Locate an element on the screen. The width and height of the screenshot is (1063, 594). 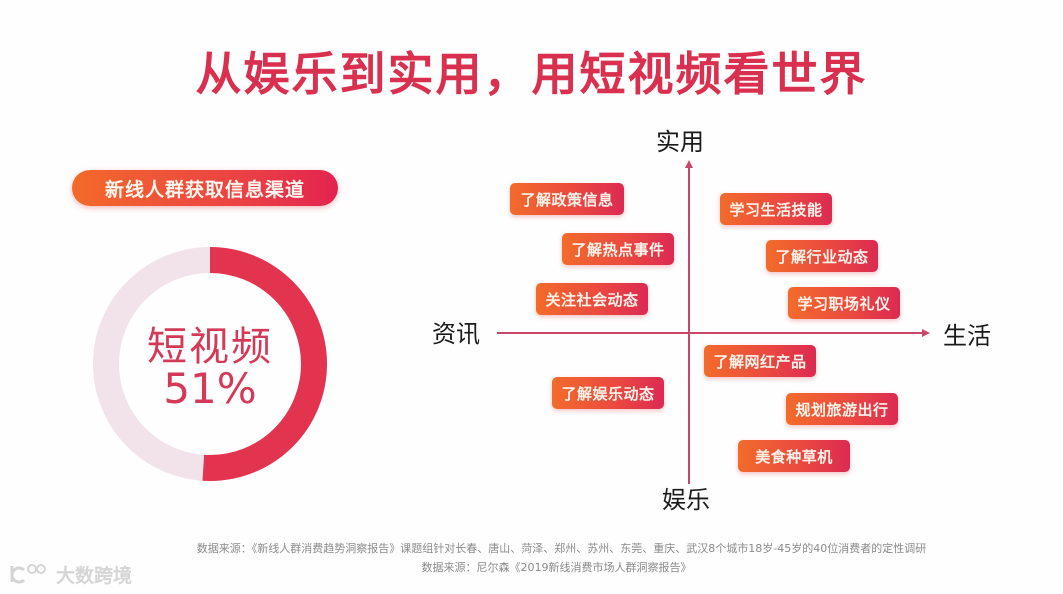
data-source-line-2: 数据来源：尼尔森《2019新线消费市场人群洞察报告》 is located at coordinates (556, 567).